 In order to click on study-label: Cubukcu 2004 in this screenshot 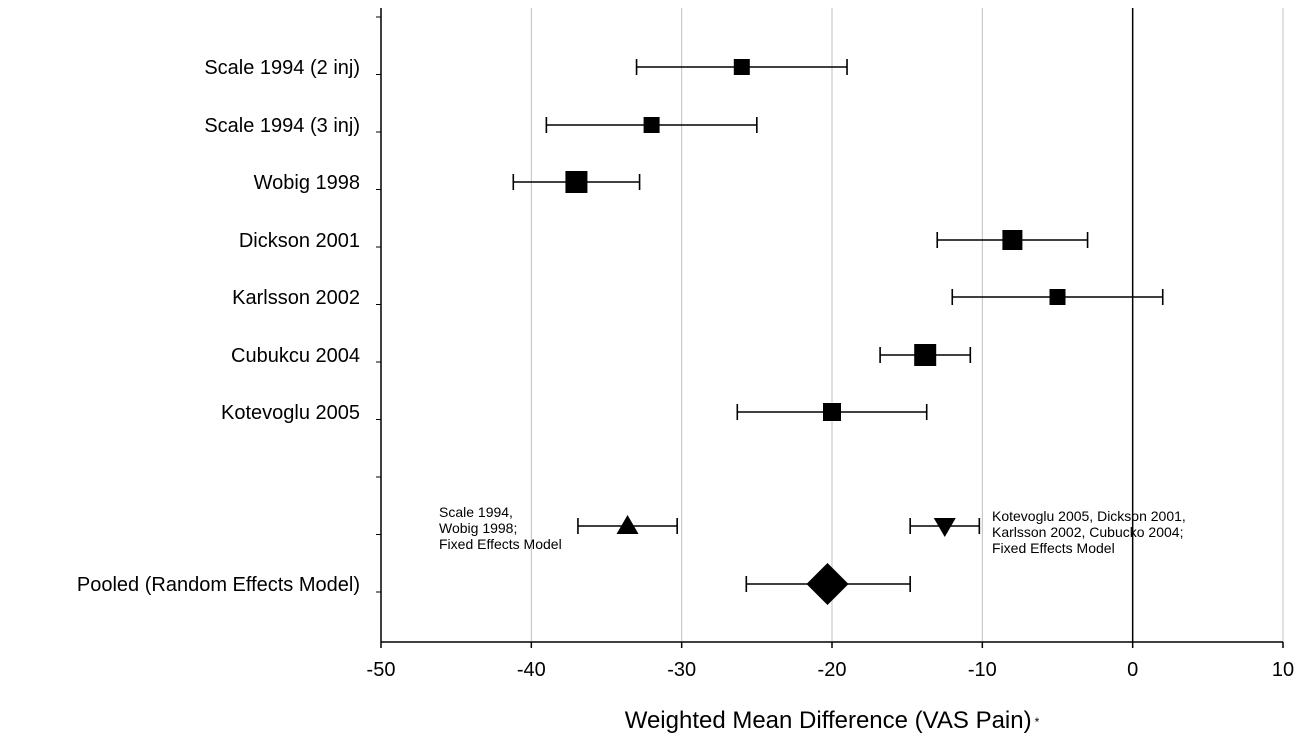, I will do `click(295, 356)`.